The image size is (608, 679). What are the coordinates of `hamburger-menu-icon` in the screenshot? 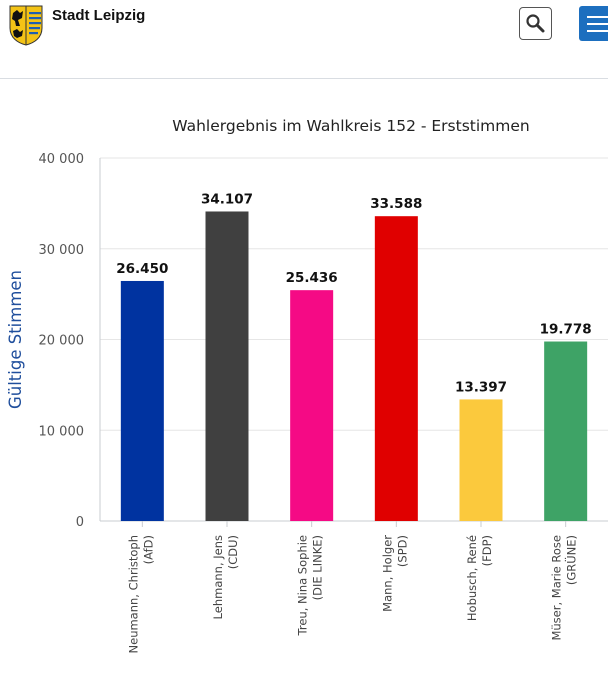 It's located at (597, 17).